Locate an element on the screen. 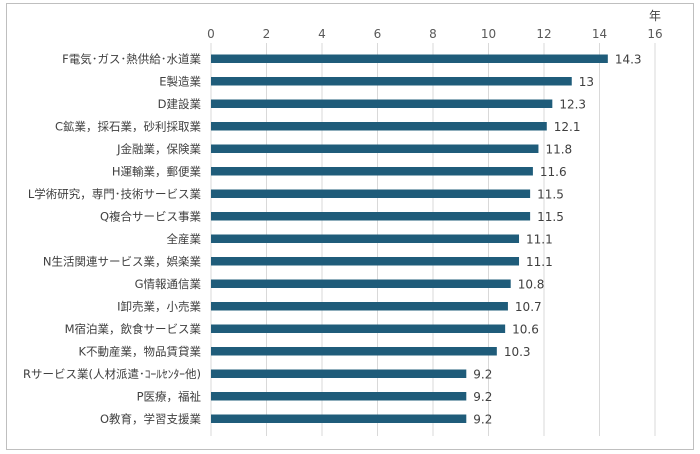  value-label: 10.3 is located at coordinates (517, 352).